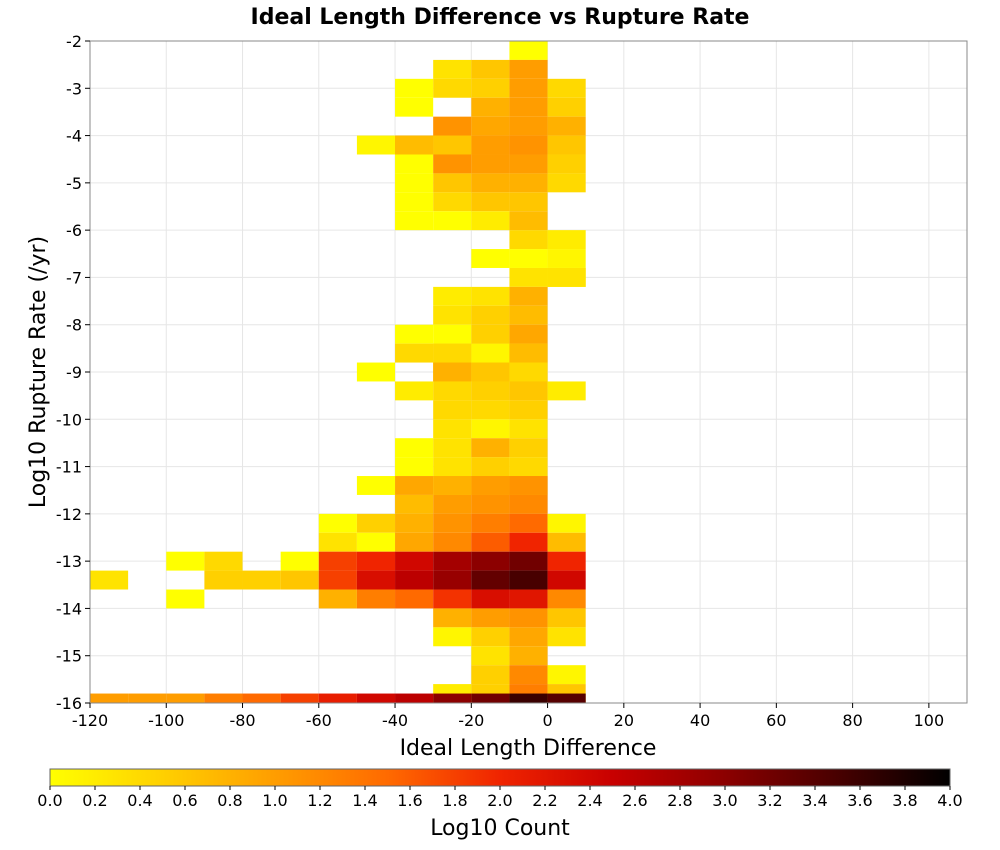 The image size is (1000, 850). I want to click on y-tick-label: -15, so click(69, 656).